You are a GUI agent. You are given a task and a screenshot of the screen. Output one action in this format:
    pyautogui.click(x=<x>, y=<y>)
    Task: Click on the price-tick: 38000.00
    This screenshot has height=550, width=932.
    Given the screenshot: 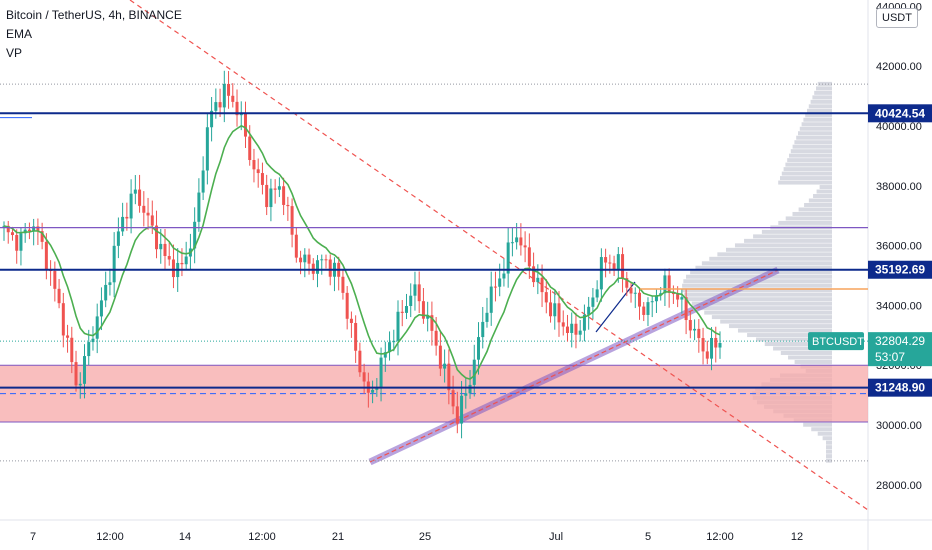 What is the action you would take?
    pyautogui.click(x=899, y=187)
    